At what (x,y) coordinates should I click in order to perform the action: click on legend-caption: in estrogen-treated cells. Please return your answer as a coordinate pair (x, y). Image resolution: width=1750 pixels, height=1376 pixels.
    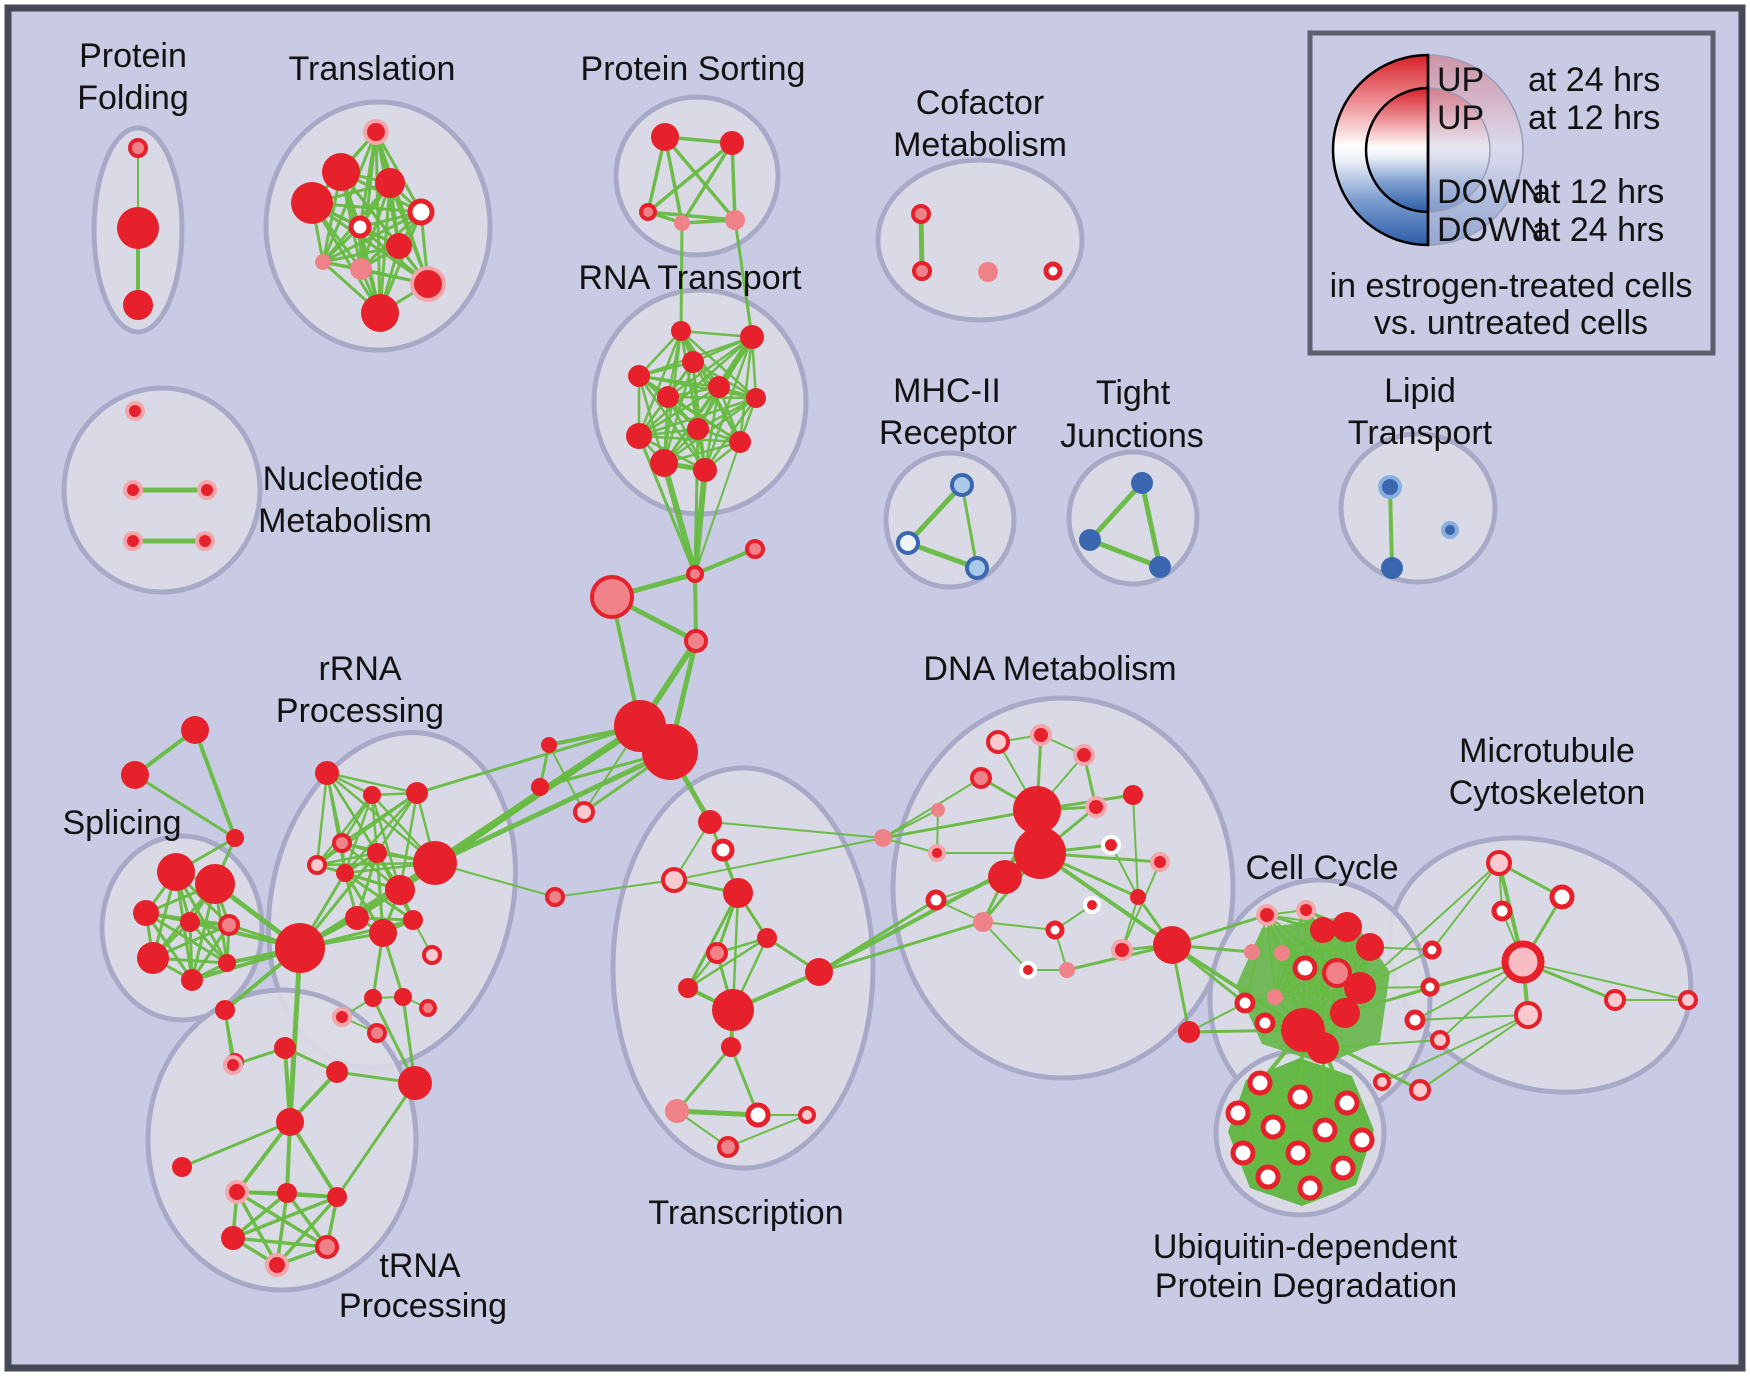
    Looking at the image, I should click on (1511, 286).